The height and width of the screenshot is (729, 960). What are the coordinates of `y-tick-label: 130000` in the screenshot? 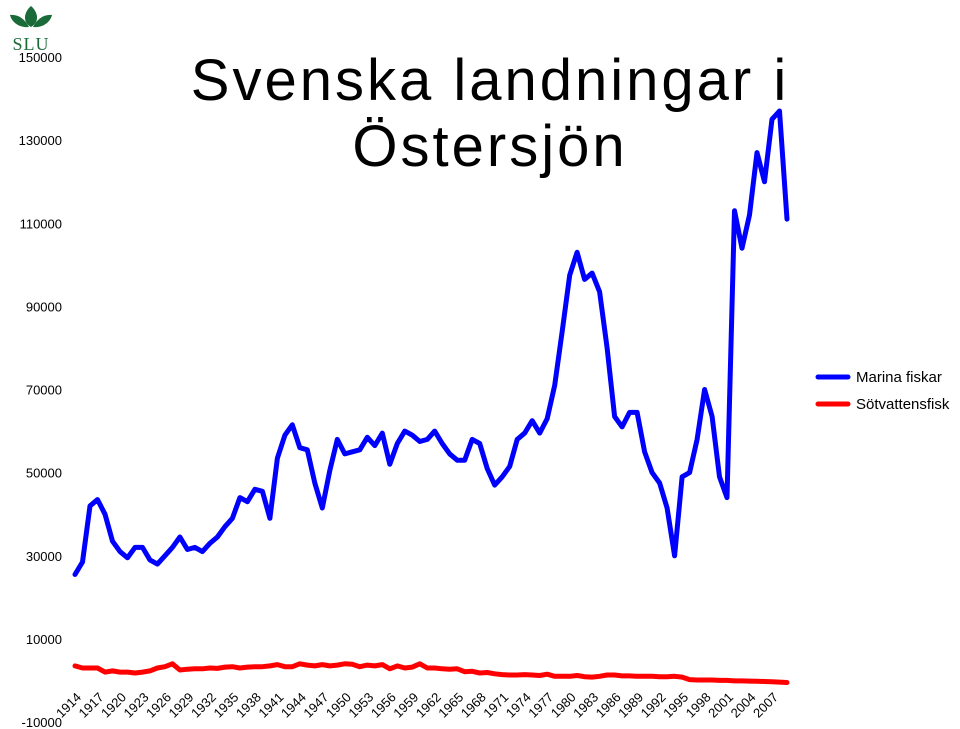 It's located at (40, 140).